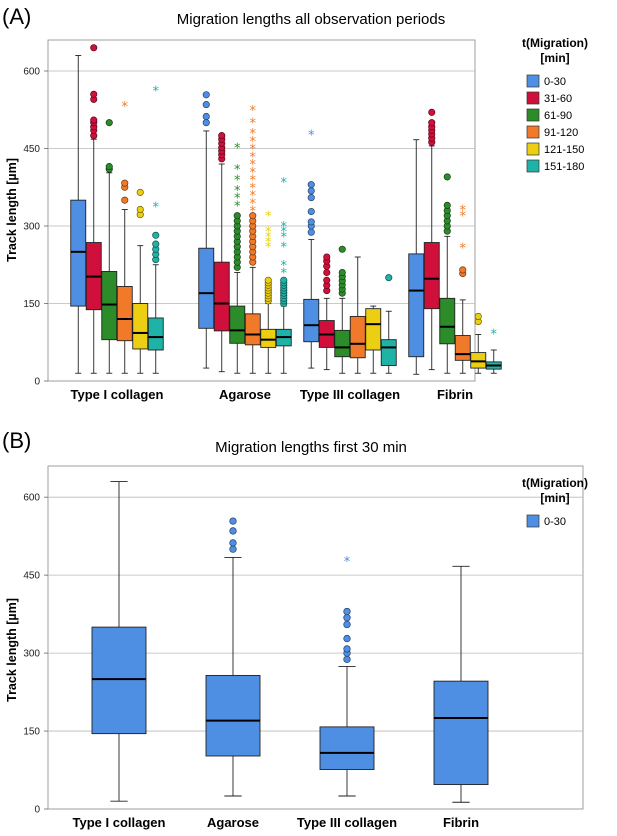 This screenshot has height=836, width=617. I want to click on box-agarose-31-60-iqr-box, so click(221, 296).